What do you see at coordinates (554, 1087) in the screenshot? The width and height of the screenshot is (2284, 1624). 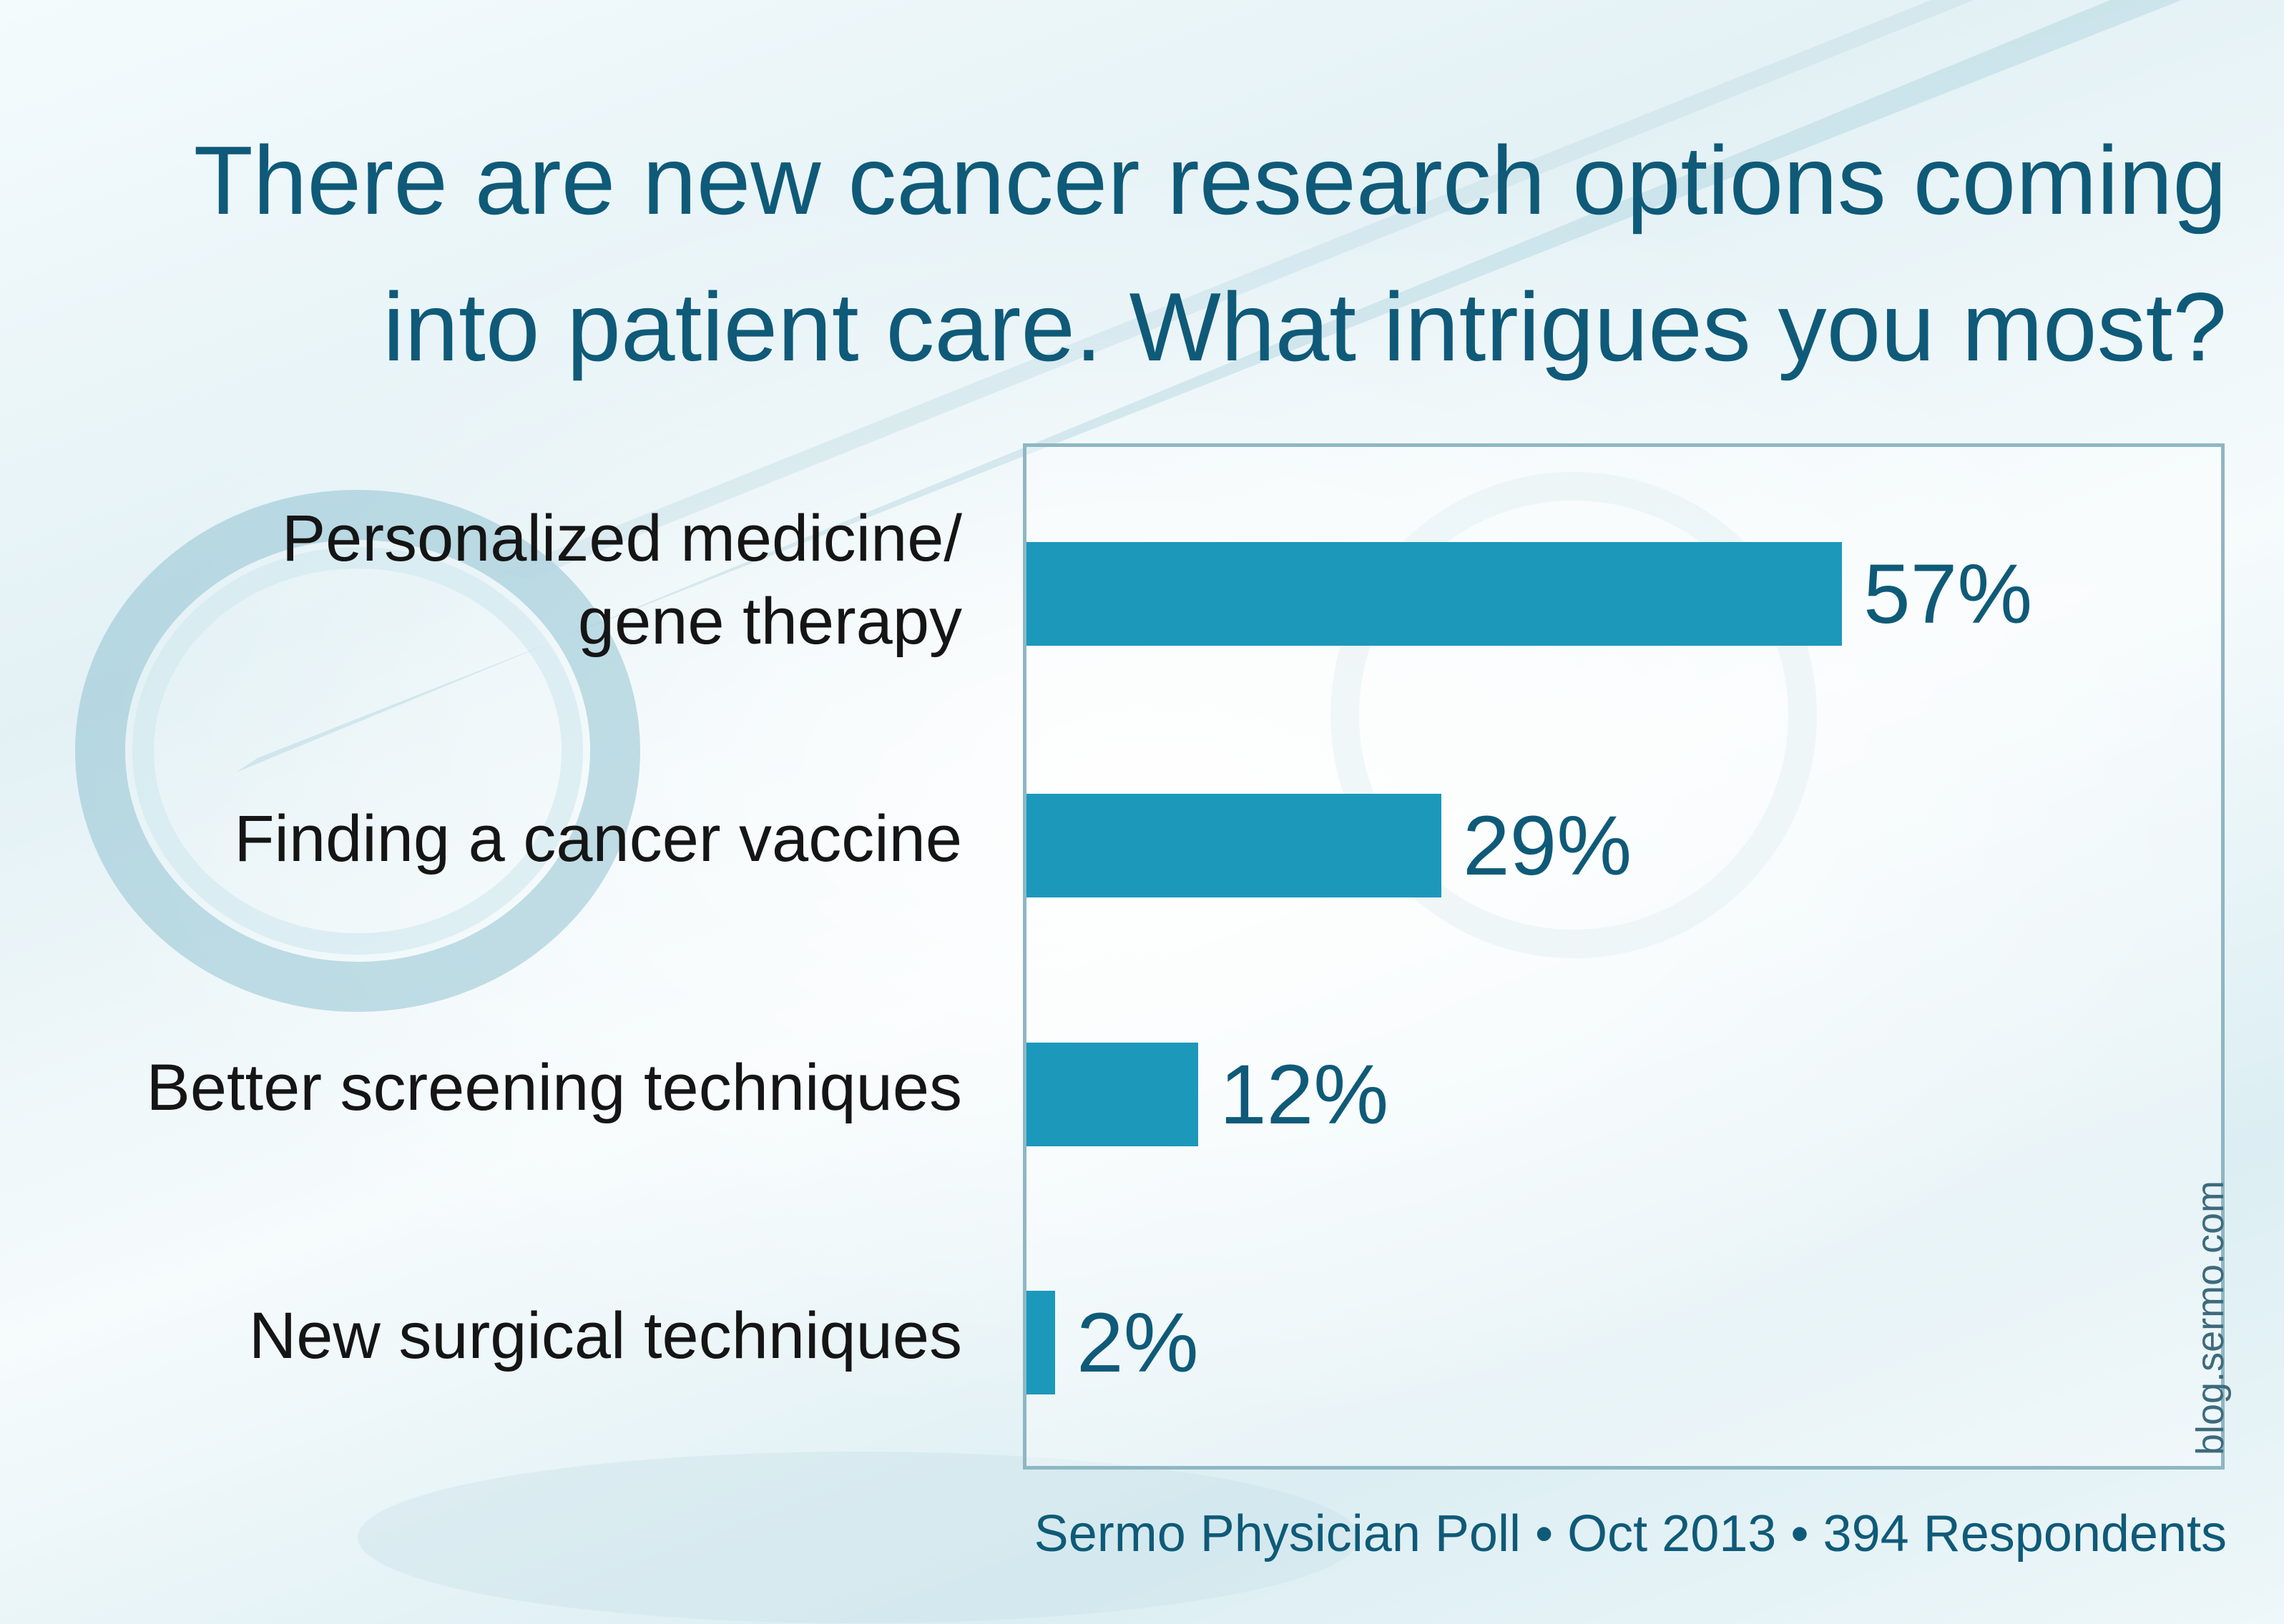 I see `category-label-line: Better screening techniques` at bounding box center [554, 1087].